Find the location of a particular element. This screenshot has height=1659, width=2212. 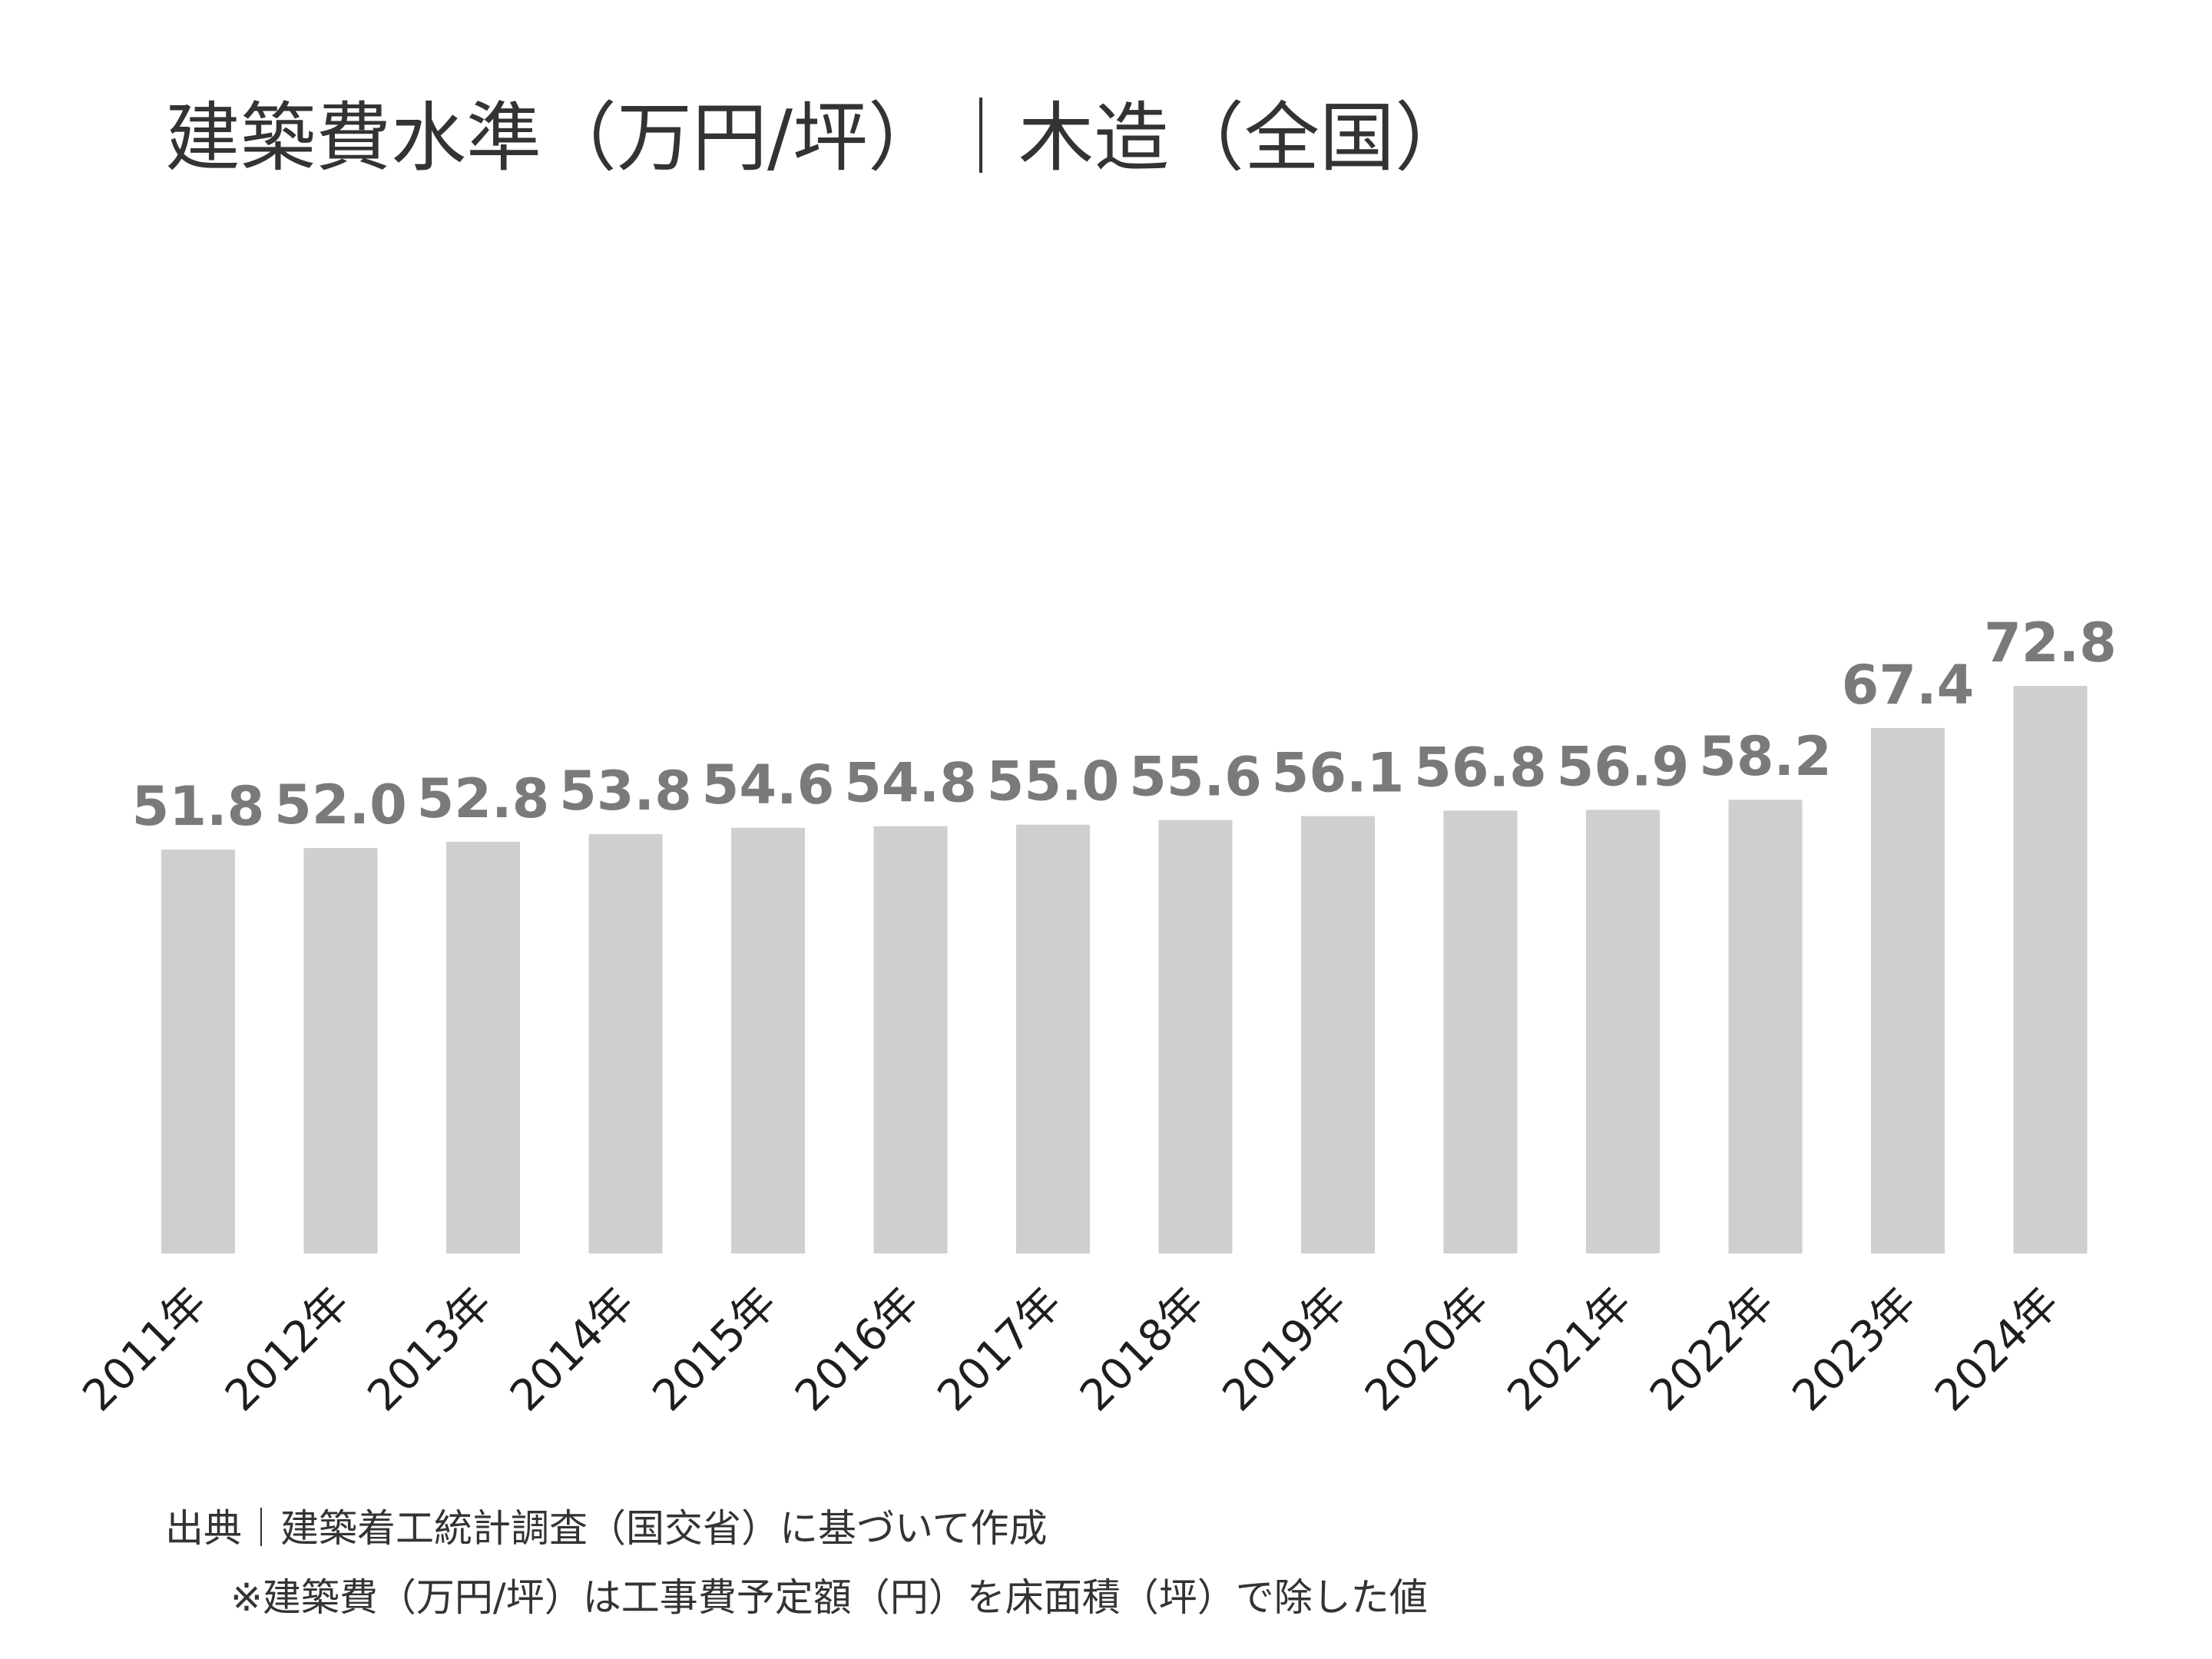

bar-2017年 is located at coordinates (1053, 1038).